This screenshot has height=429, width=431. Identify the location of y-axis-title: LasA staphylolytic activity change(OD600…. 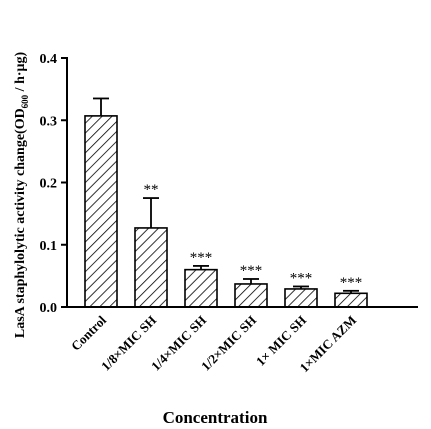
(21, 195).